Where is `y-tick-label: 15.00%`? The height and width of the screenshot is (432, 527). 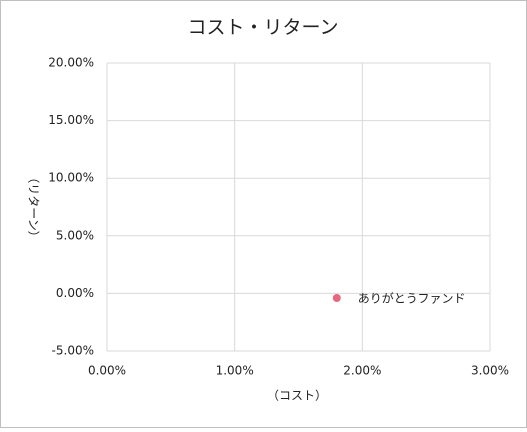 y-tick-label: 15.00% is located at coordinates (71, 120).